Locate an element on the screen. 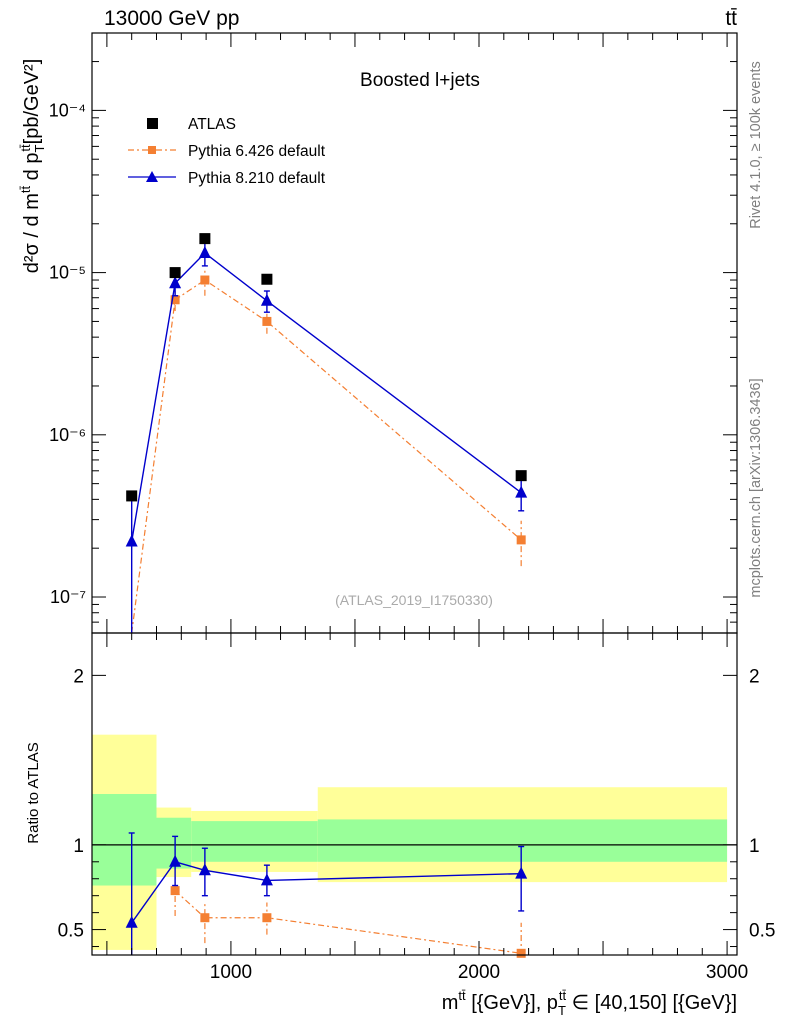 The width and height of the screenshot is (786, 1024). legend-pythia6-marker is located at coordinates (152, 150).